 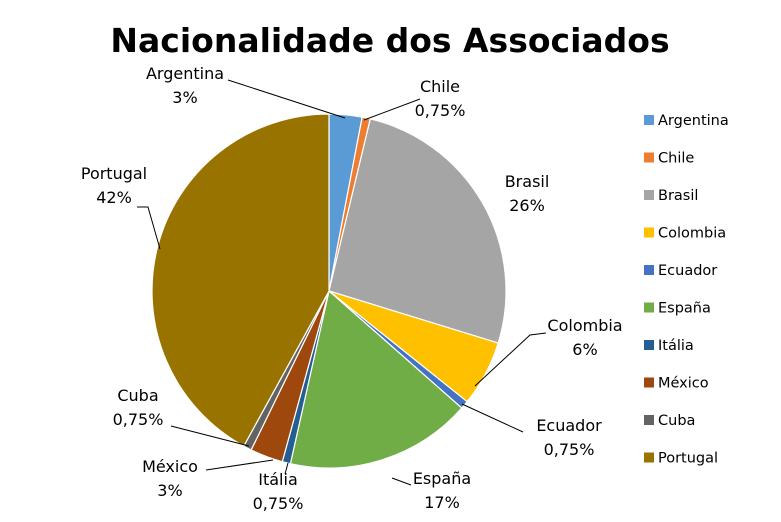 I want to click on legend-swatch-ecuador, so click(x=649, y=270).